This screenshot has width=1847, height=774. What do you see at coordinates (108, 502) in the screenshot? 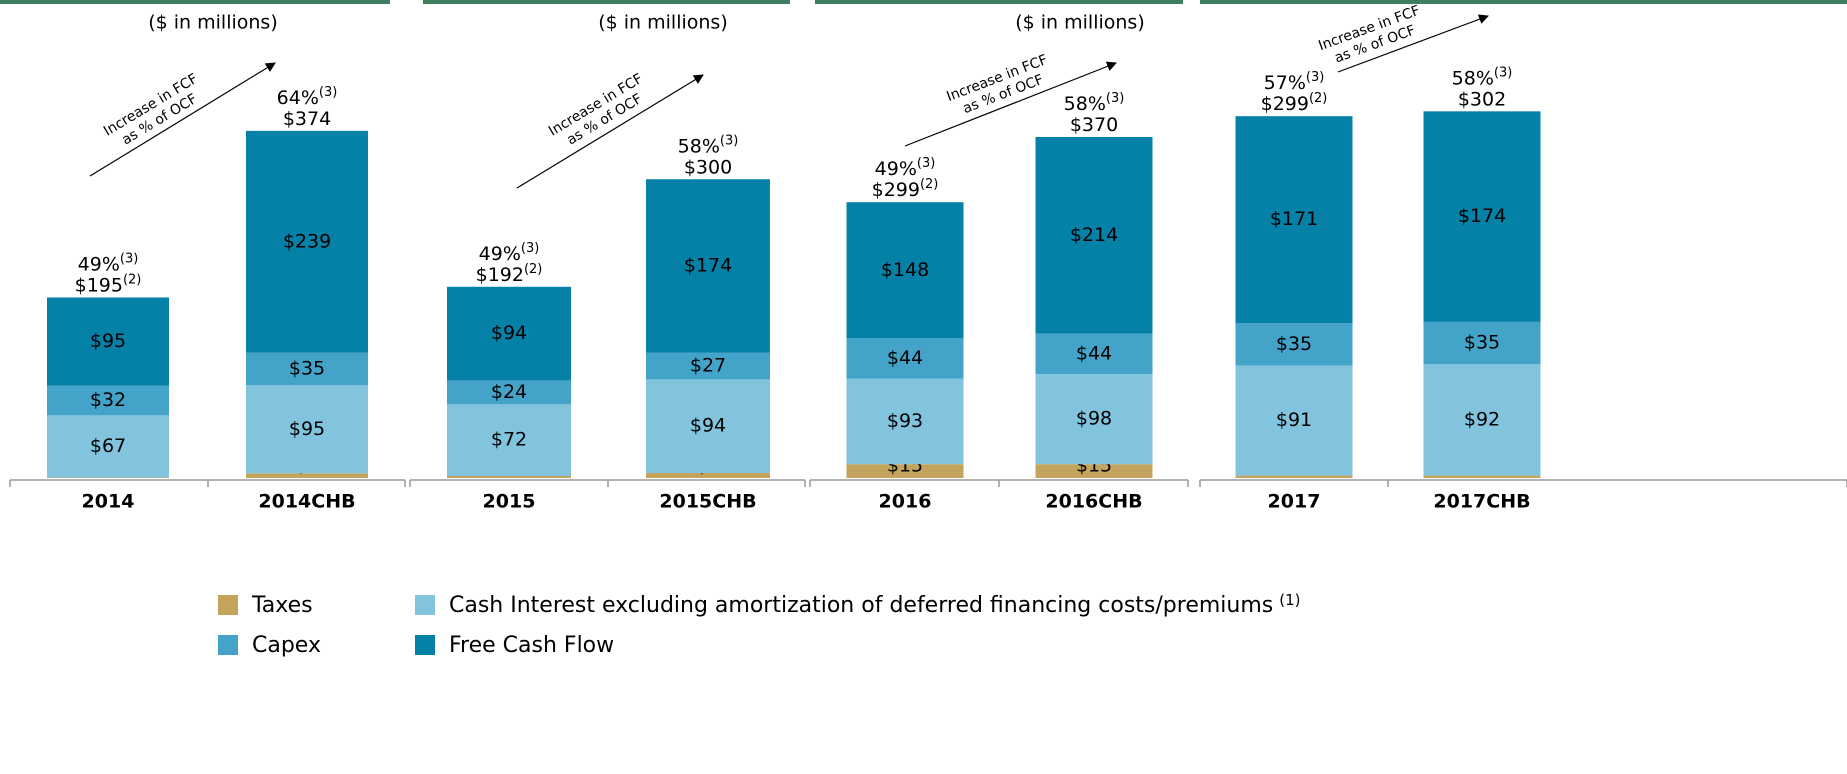
I see `x-tick-label: 2014` at bounding box center [108, 502].